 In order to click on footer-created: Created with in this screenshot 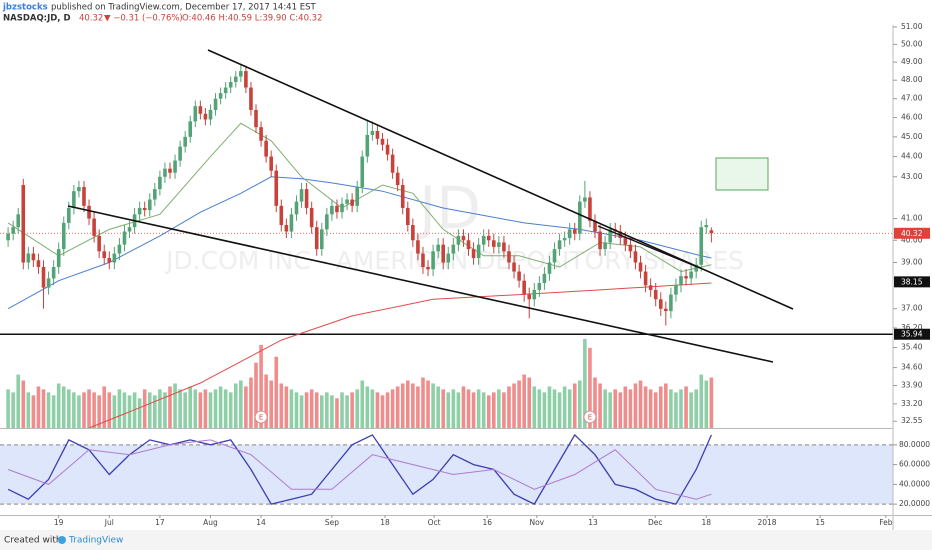, I will do `click(33, 541)`.